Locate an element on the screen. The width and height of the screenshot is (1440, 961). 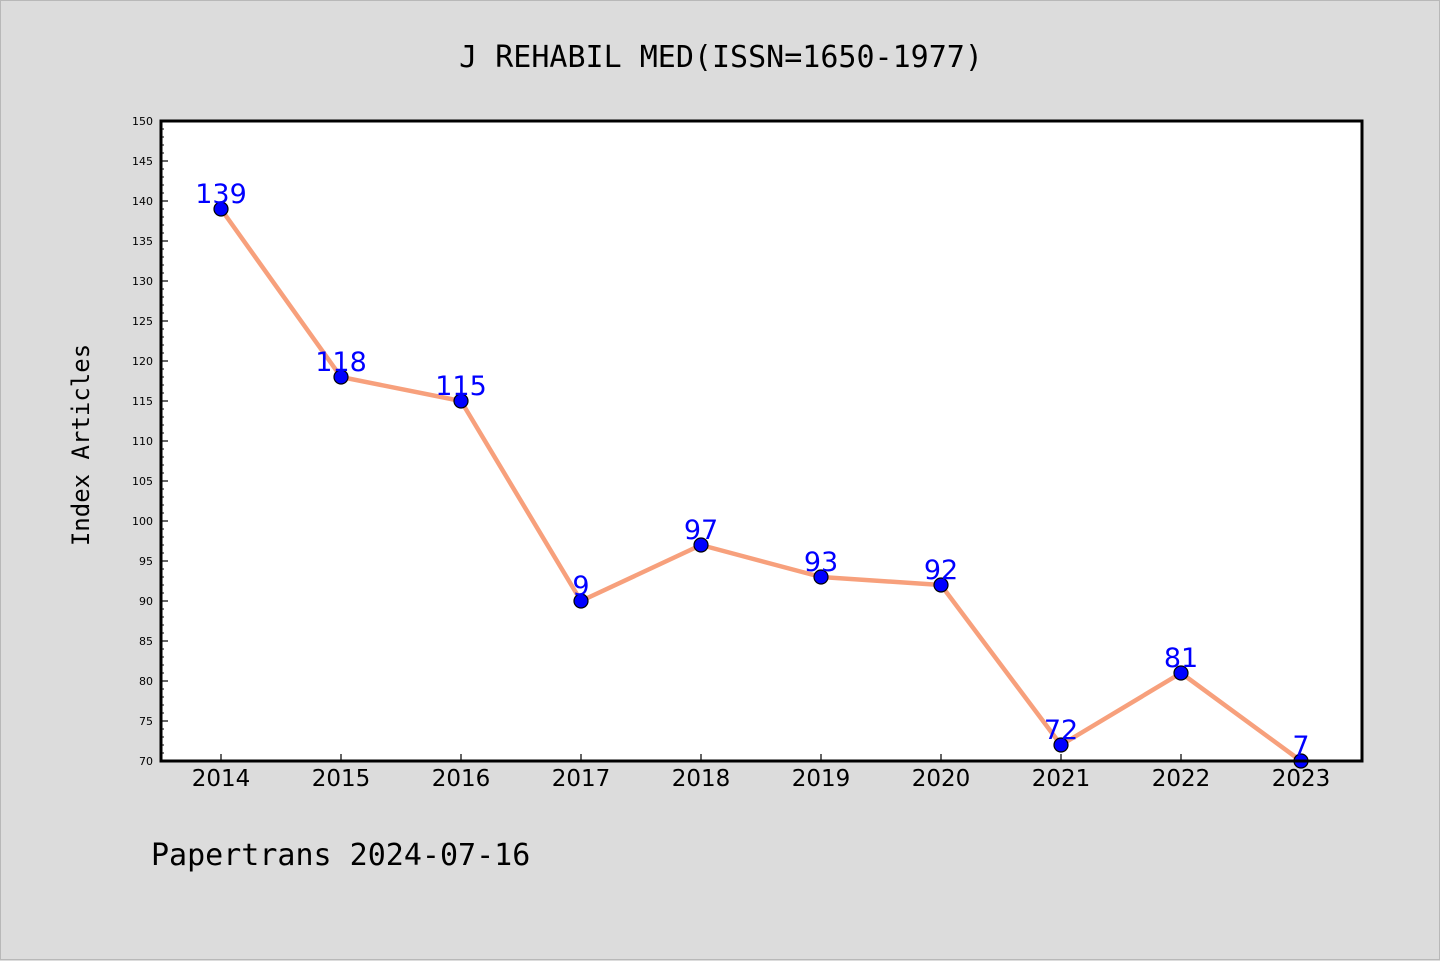
data-label: 118 is located at coordinates (341, 362).